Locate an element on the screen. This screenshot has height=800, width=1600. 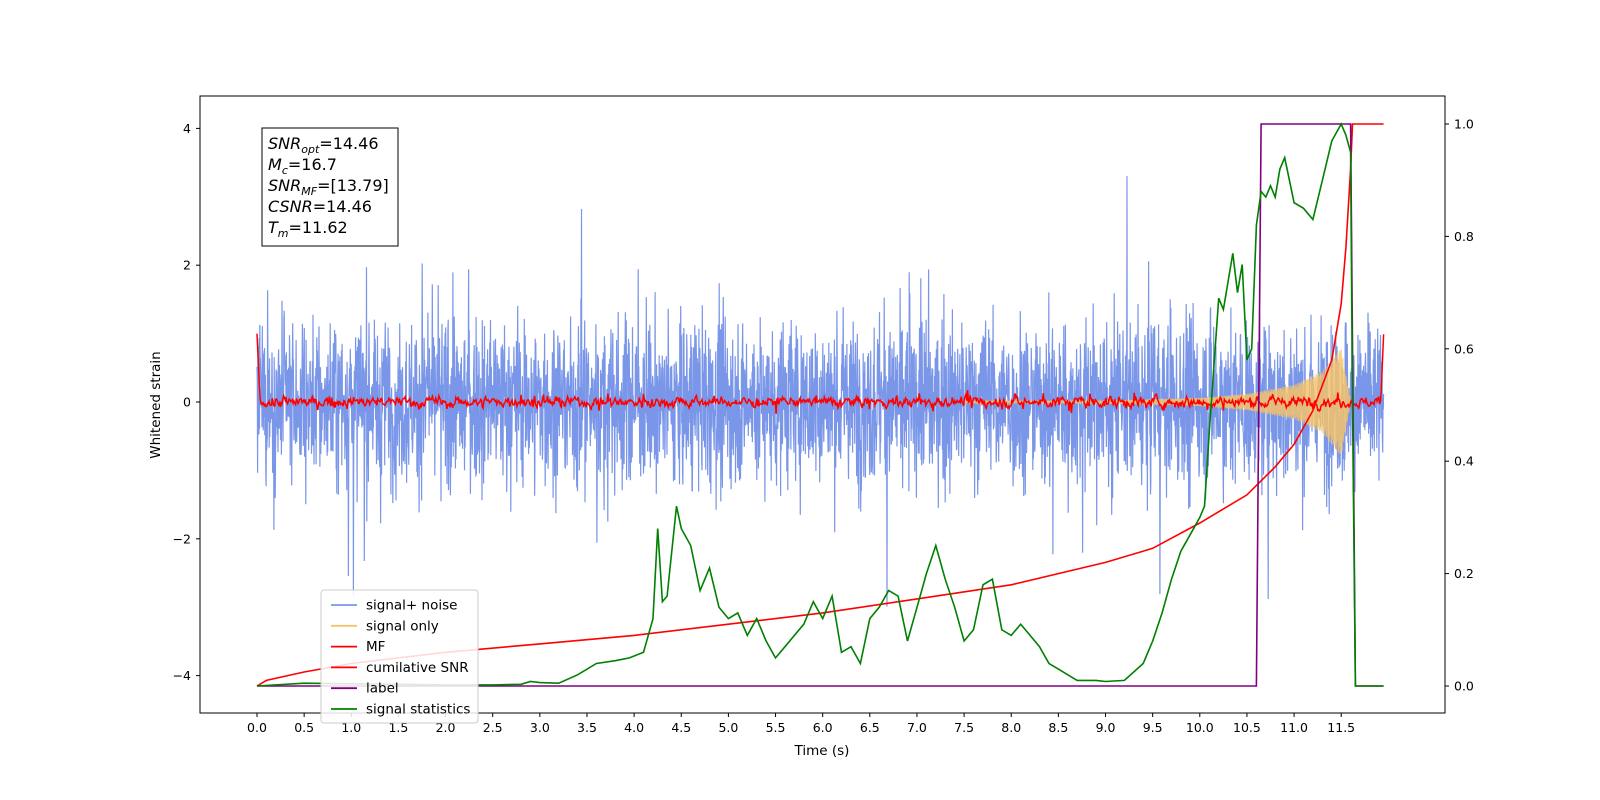
x-tick-label: 11.5 is located at coordinates (1341, 727).